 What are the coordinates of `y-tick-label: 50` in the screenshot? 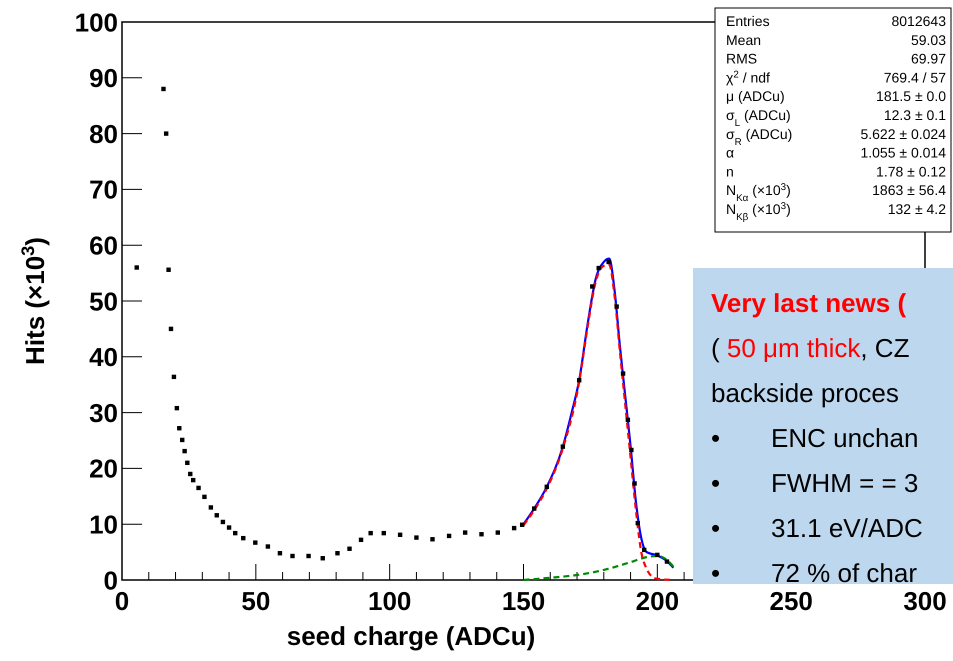 It's located at (103, 301).